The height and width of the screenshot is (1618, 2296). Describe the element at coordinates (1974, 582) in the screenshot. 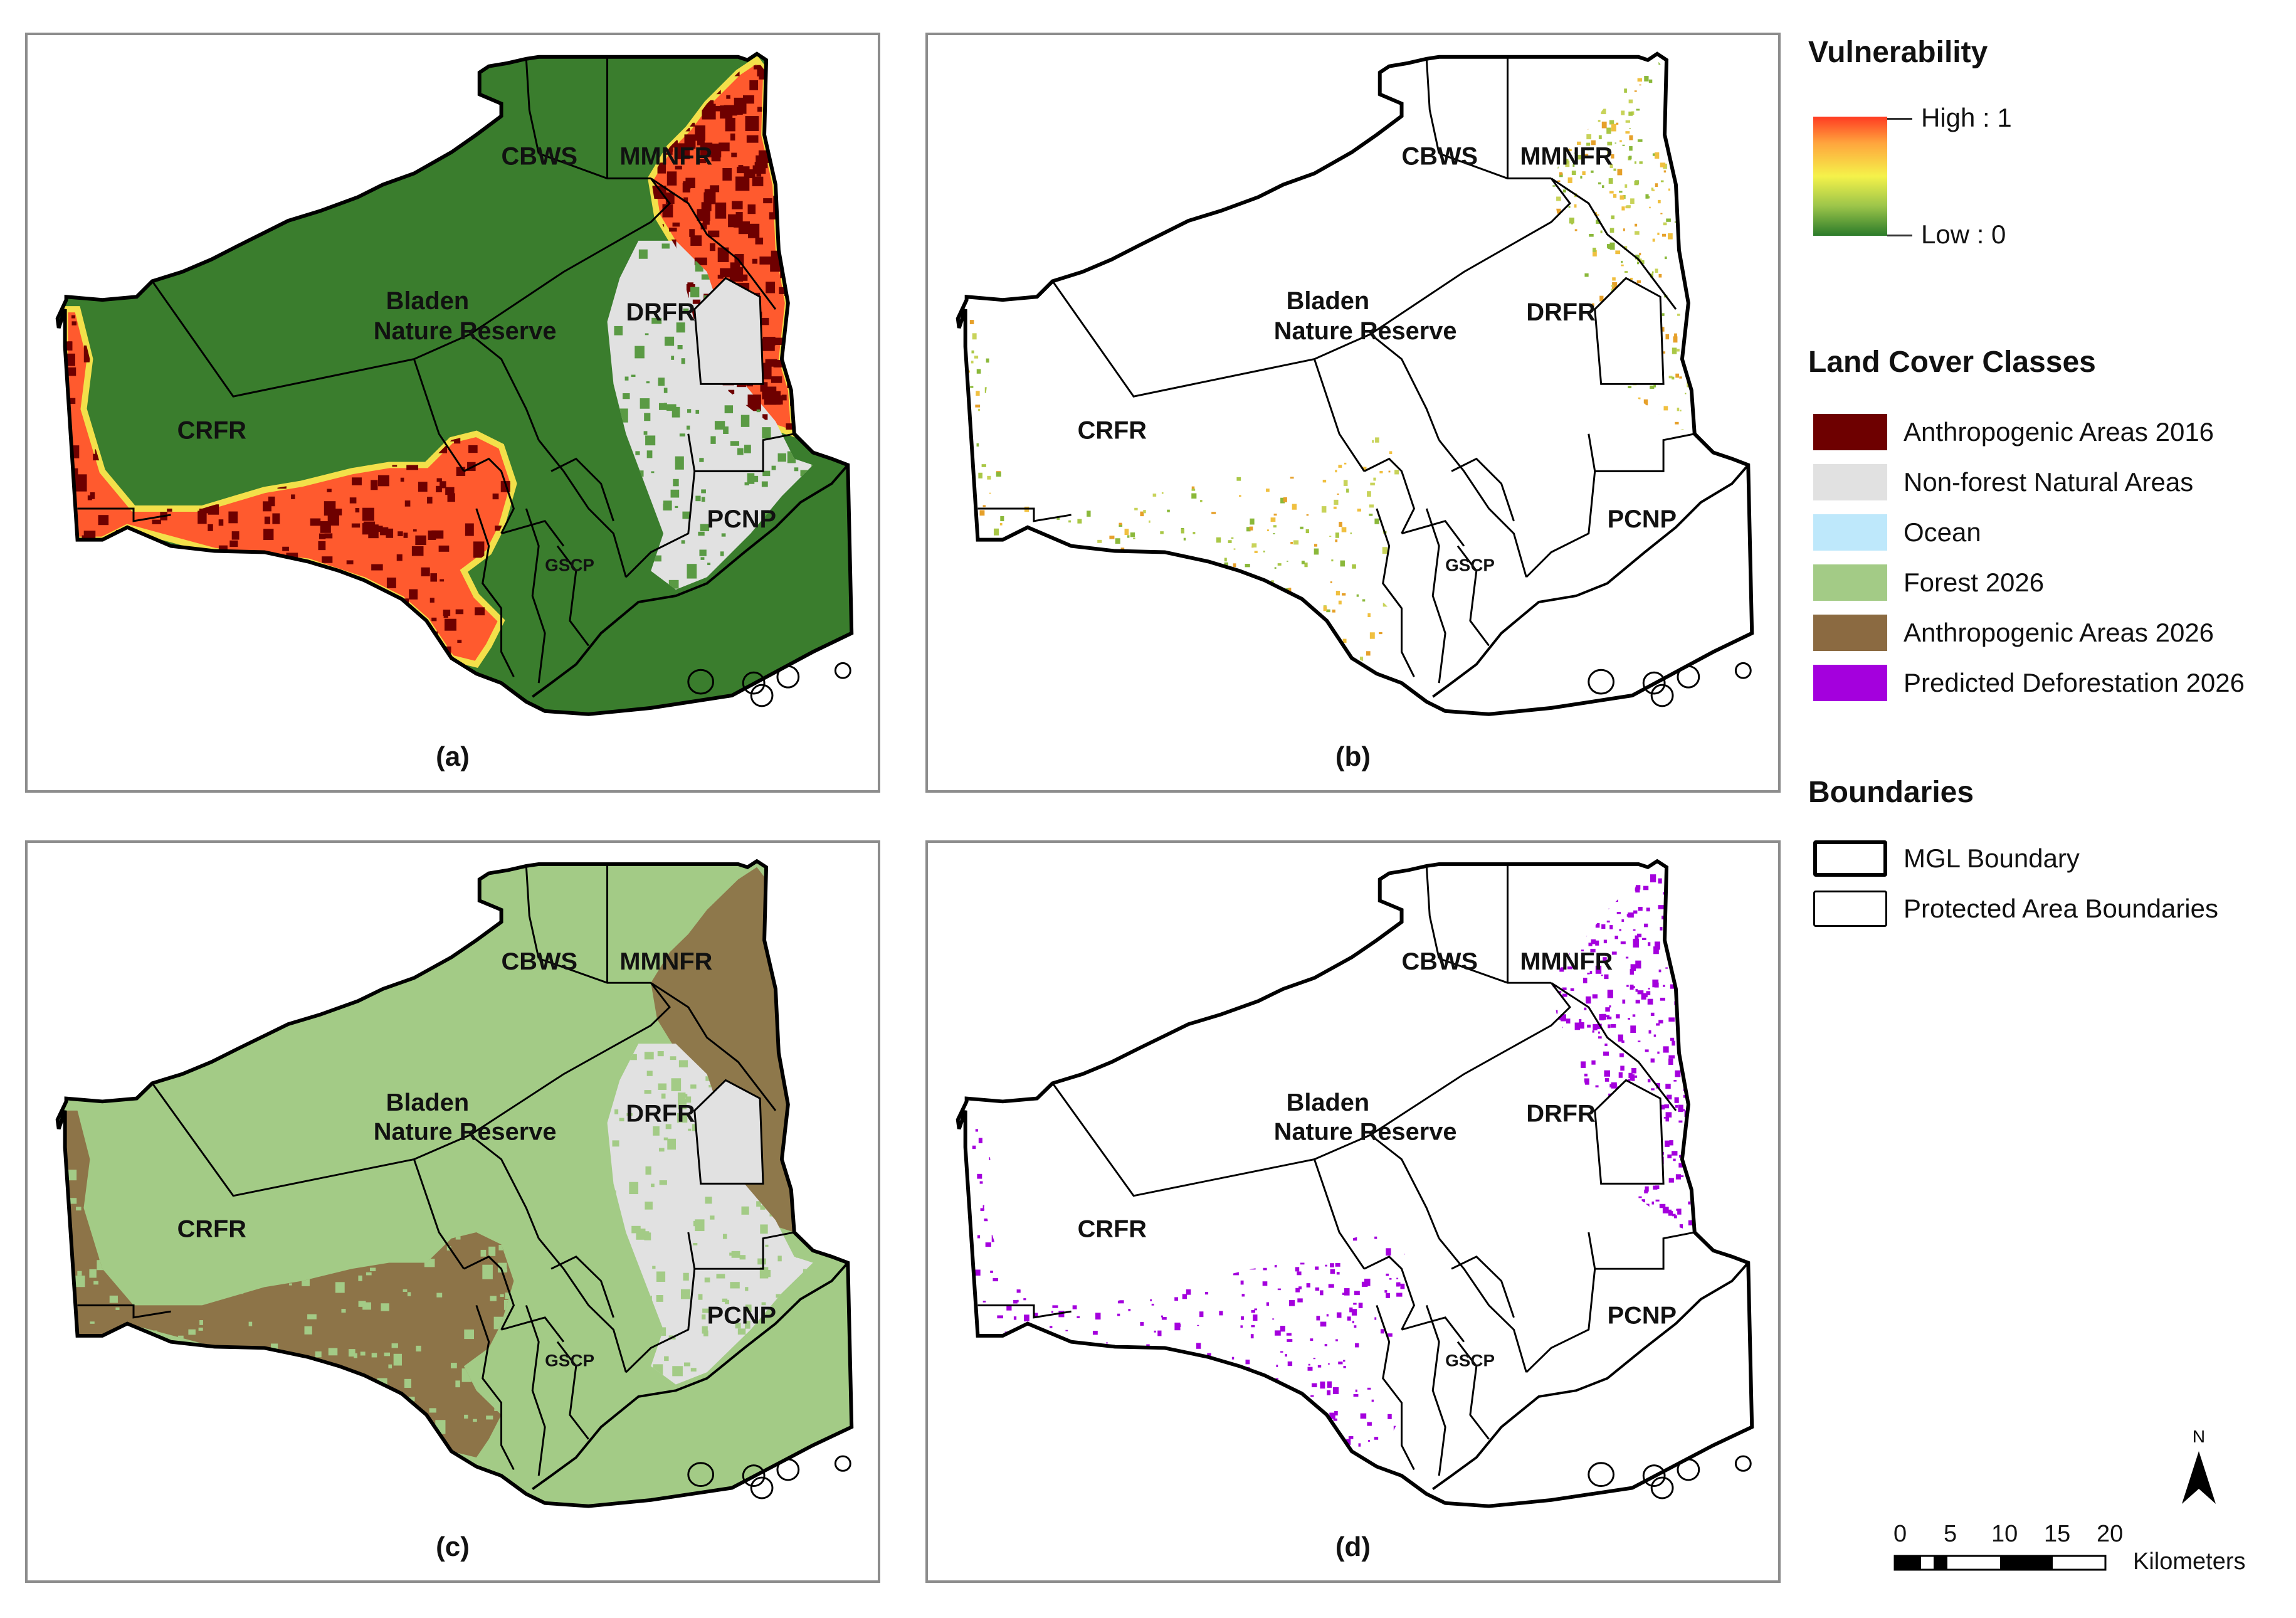

I see `legend-label: Forest 2026` at that location.